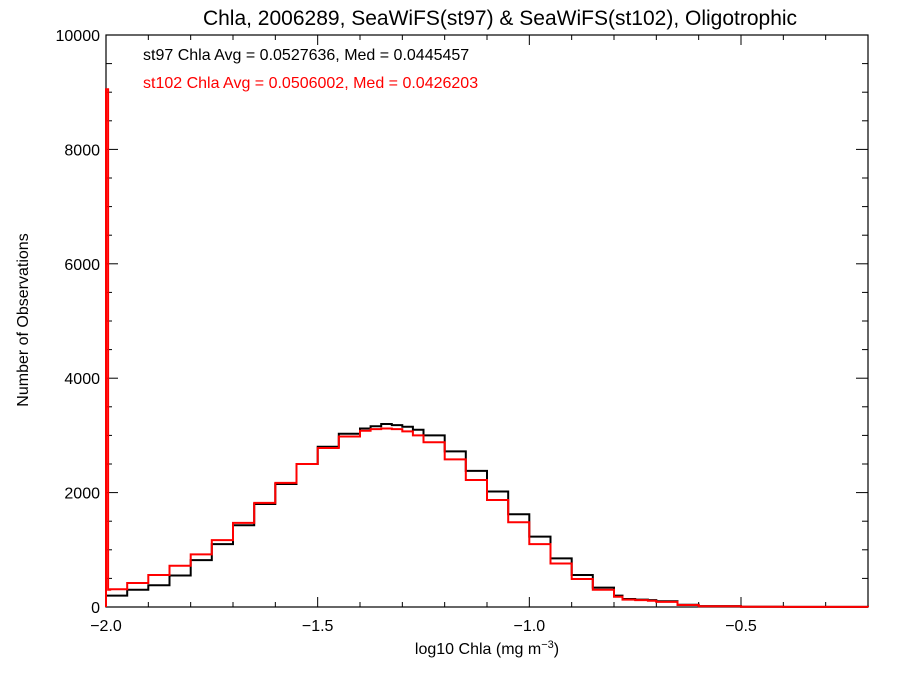 Image resolution: width=900 pixels, height=675 pixels. I want to click on x-tick-label: −0.5, so click(741, 626).